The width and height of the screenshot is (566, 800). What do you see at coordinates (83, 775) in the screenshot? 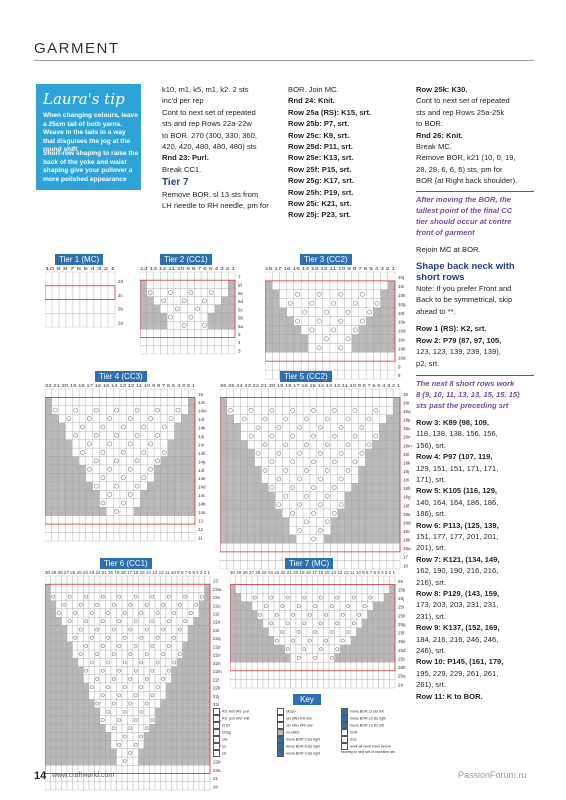
I see `footer-url: www.craftworld.com` at bounding box center [83, 775].